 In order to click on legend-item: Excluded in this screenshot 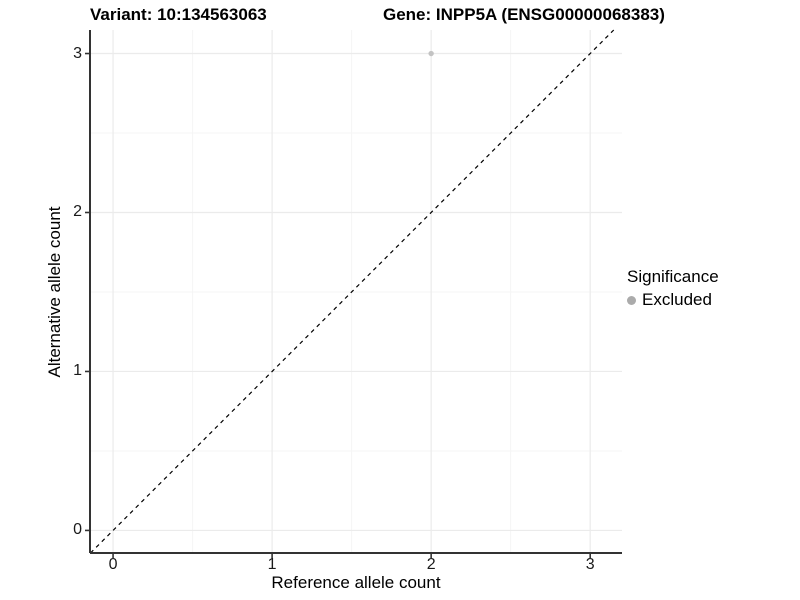, I will do `click(673, 300)`.